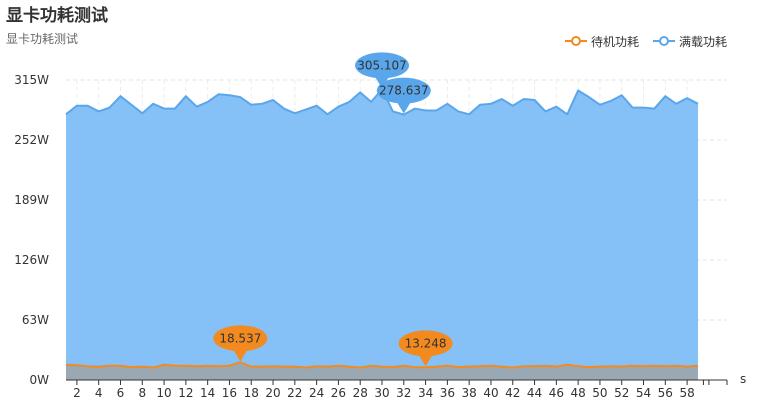  I want to click on y-tick-label: 0W, so click(40, 380).